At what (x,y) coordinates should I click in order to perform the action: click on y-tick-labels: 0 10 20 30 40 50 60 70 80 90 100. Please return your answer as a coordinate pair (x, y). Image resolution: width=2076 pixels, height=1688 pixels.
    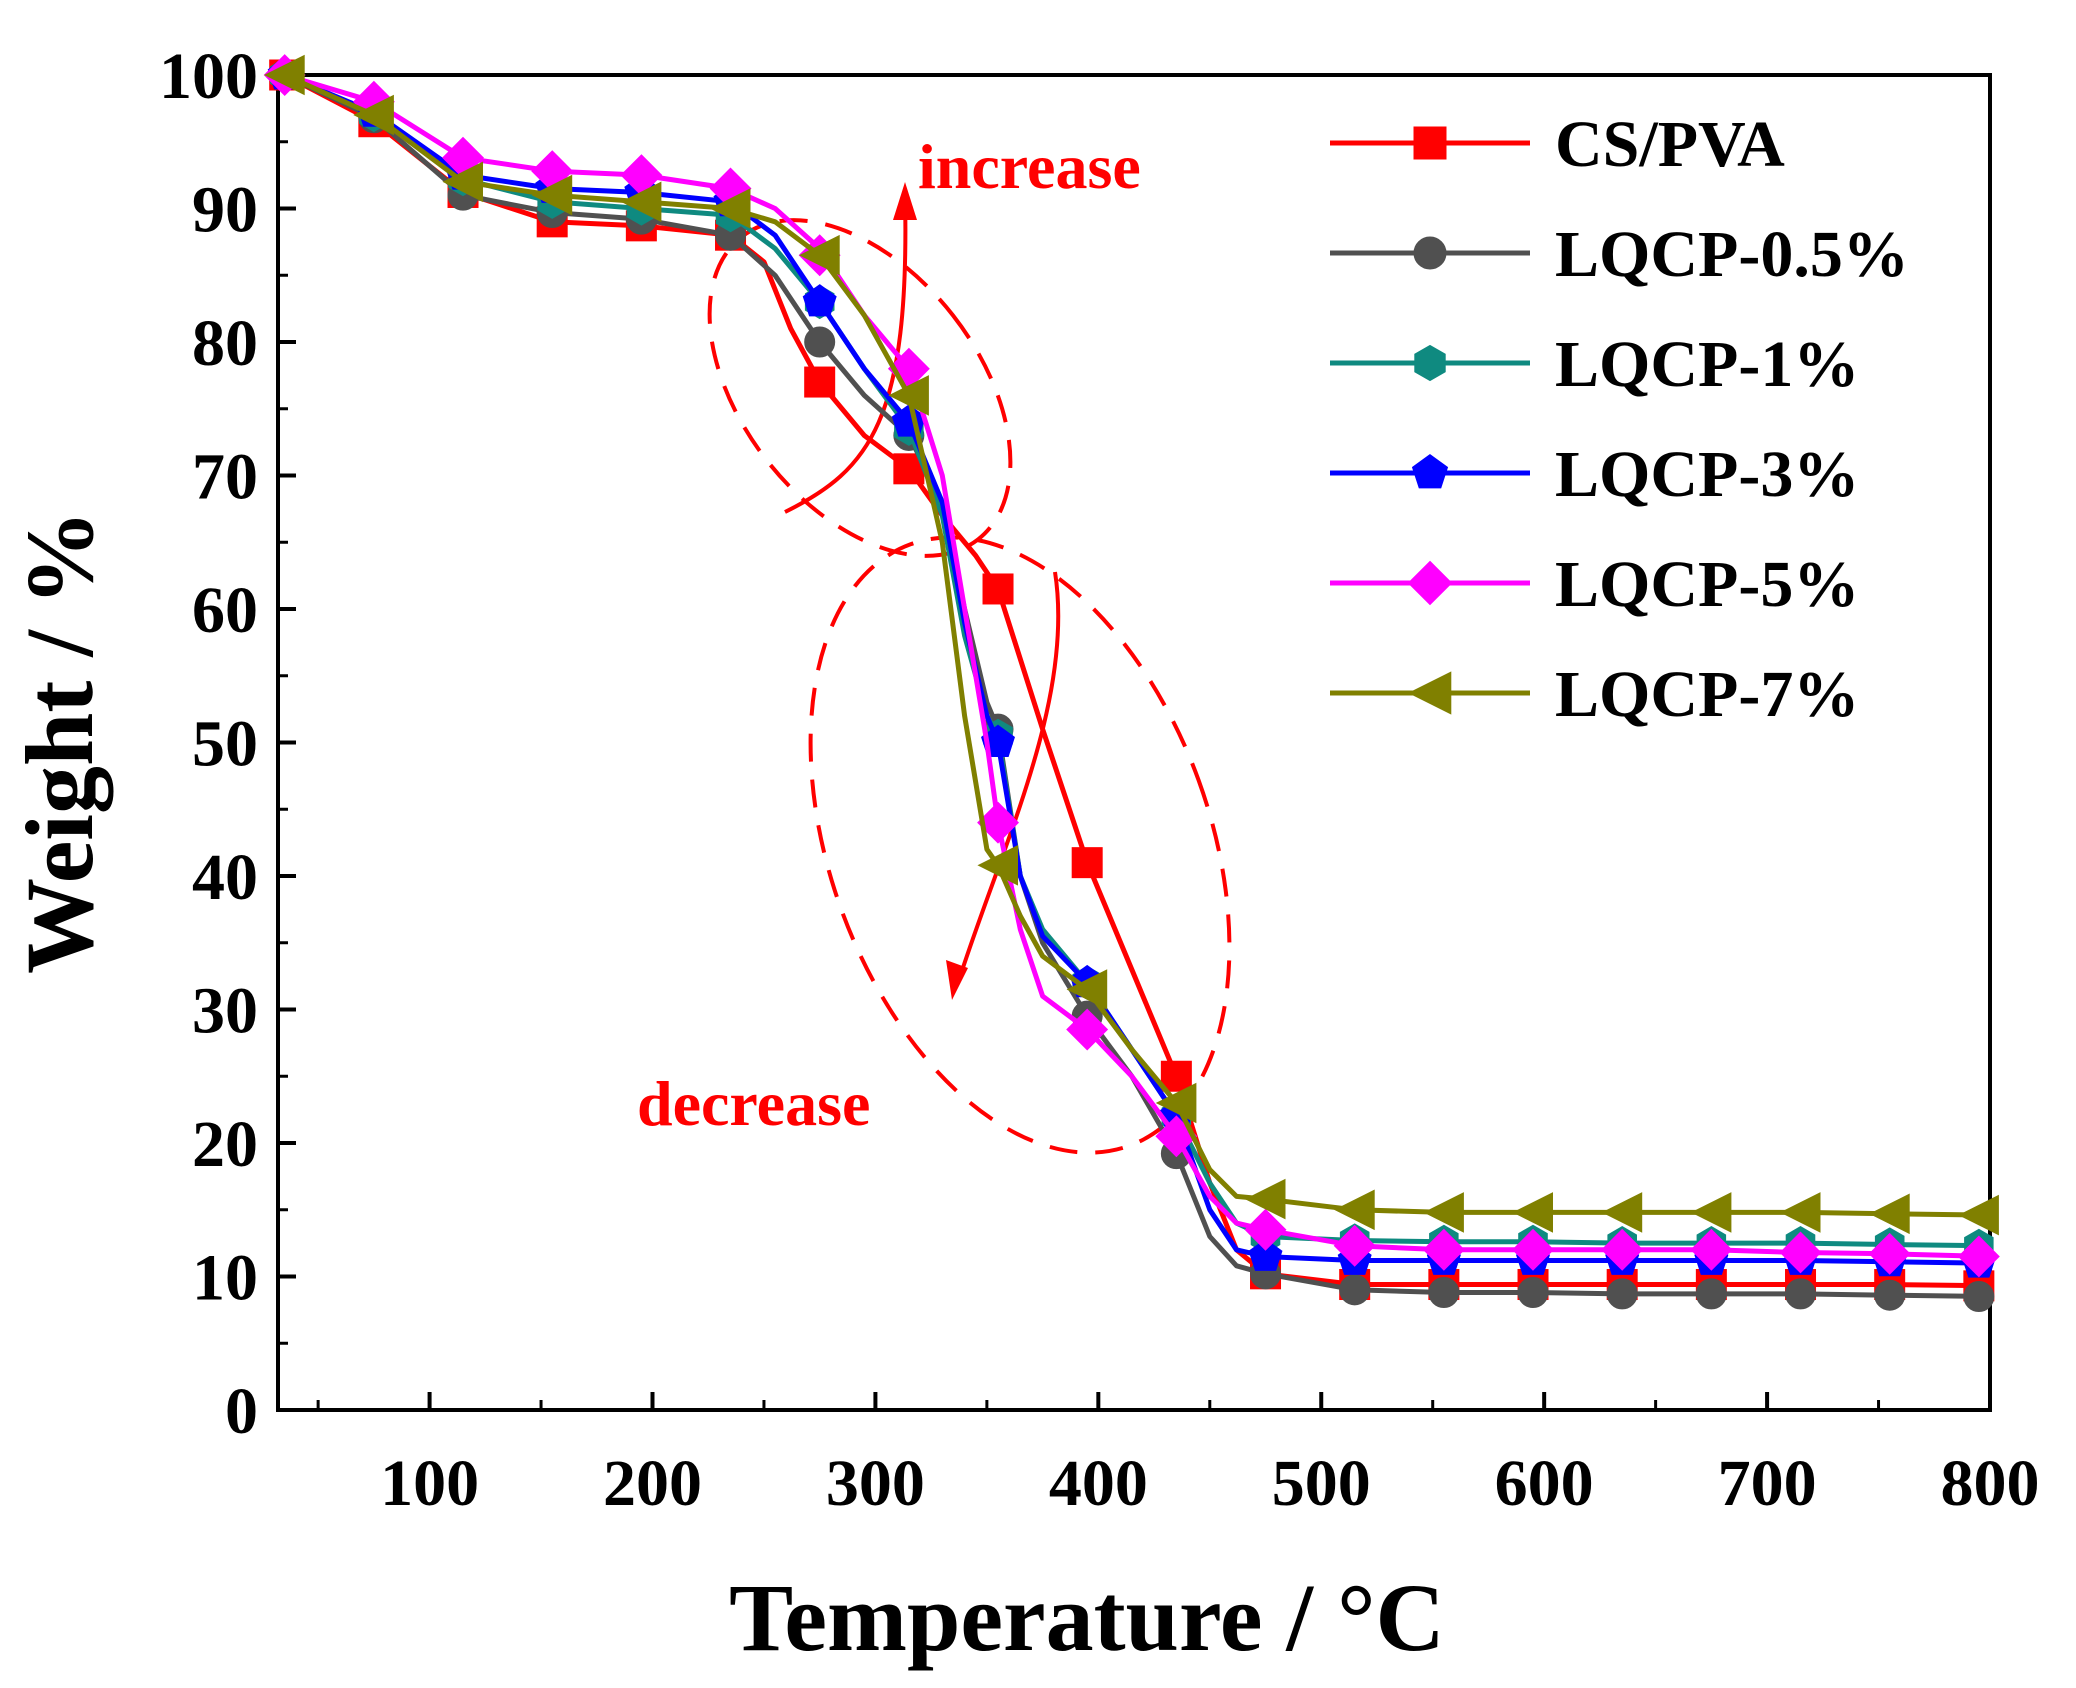
    Looking at the image, I should click on (208, 744).